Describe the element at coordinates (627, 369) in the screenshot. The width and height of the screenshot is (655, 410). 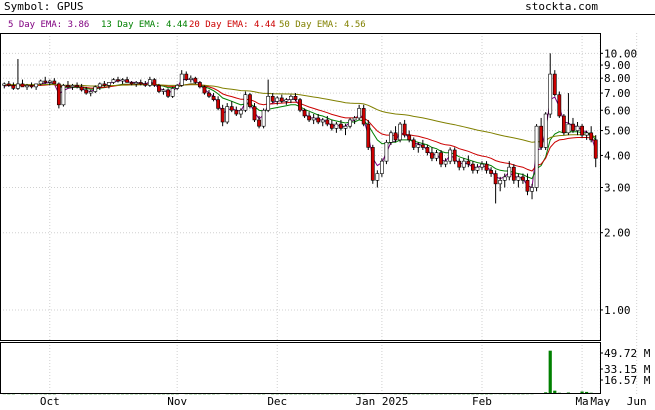
I see `volume-tick-label: 33.15 M` at that location.